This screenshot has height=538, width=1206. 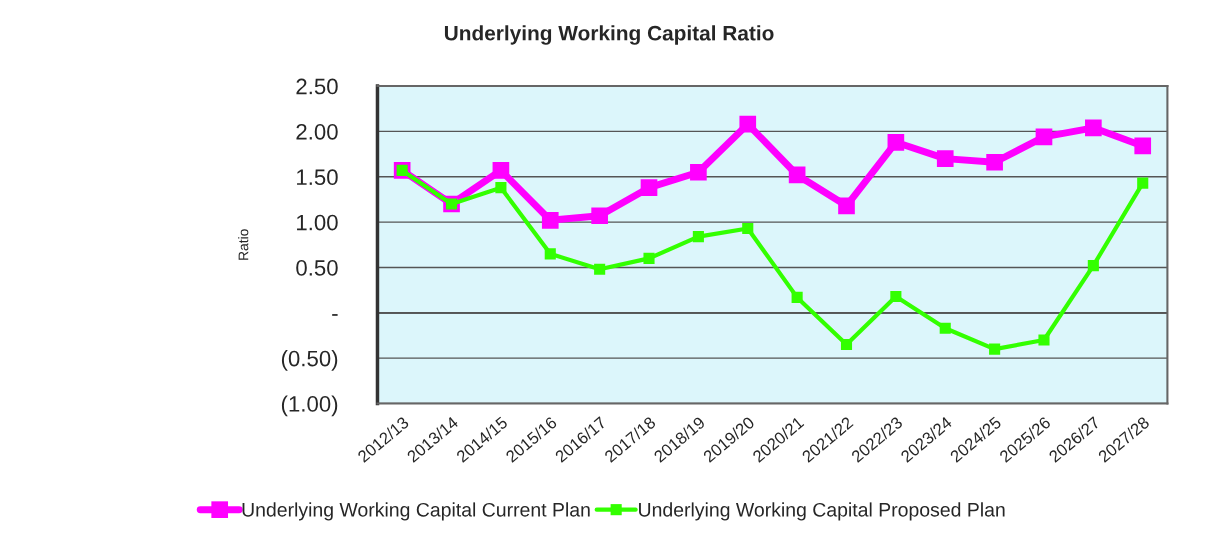 I want to click on legend-label: Underlying Working Capital Proposed Plan, so click(x=822, y=511).